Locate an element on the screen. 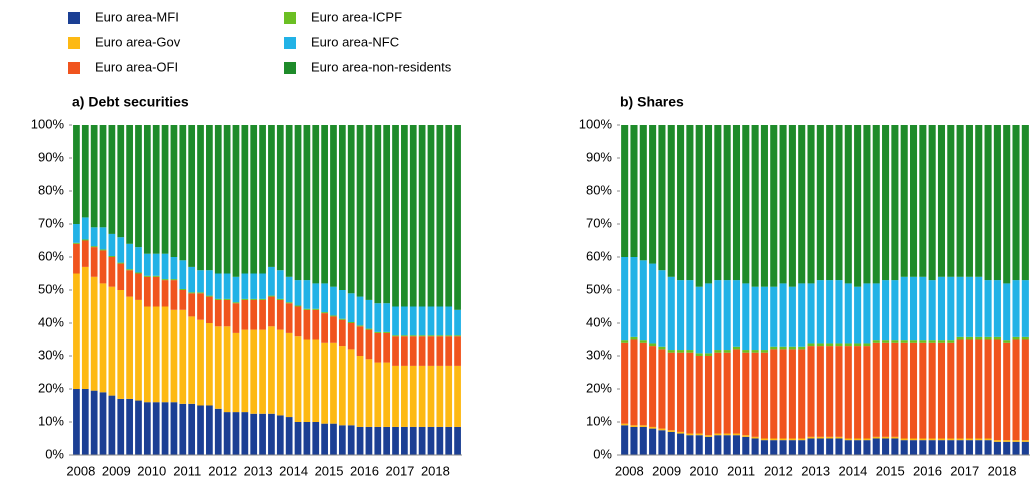 The height and width of the screenshot is (487, 1033). x-tick-label: 2011 is located at coordinates (741, 470).